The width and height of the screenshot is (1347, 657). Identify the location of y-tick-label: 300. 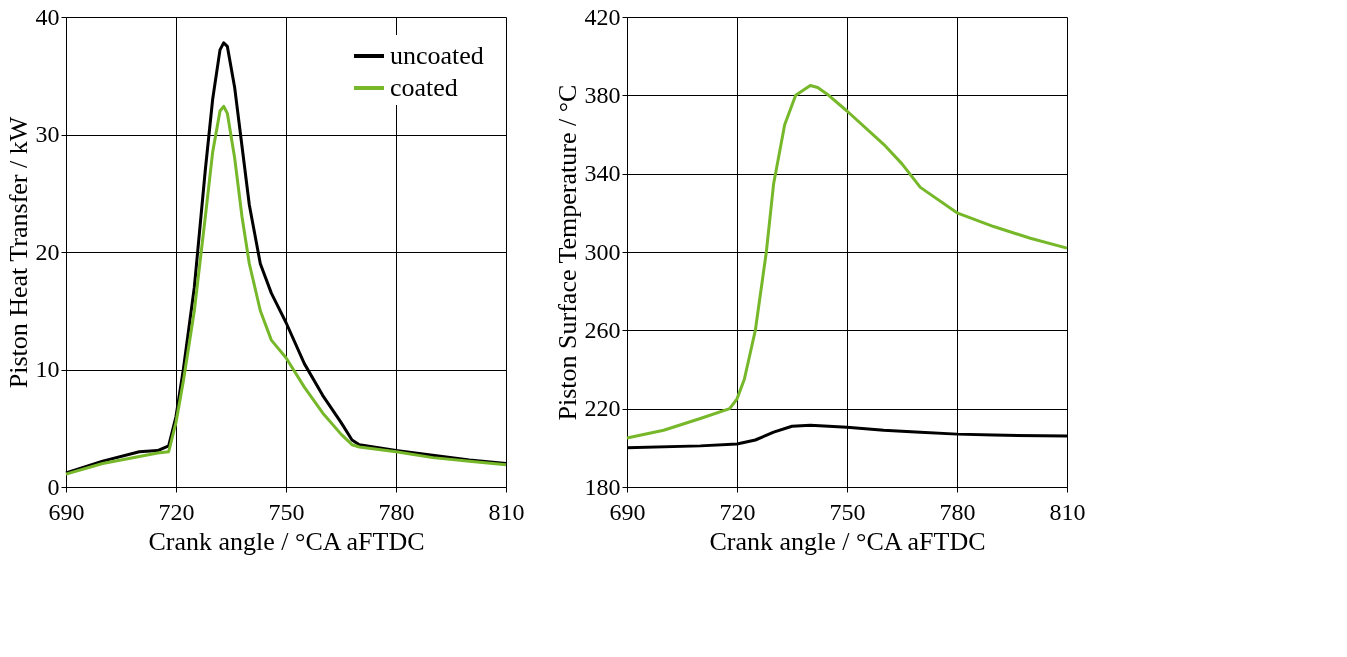
(602, 251).